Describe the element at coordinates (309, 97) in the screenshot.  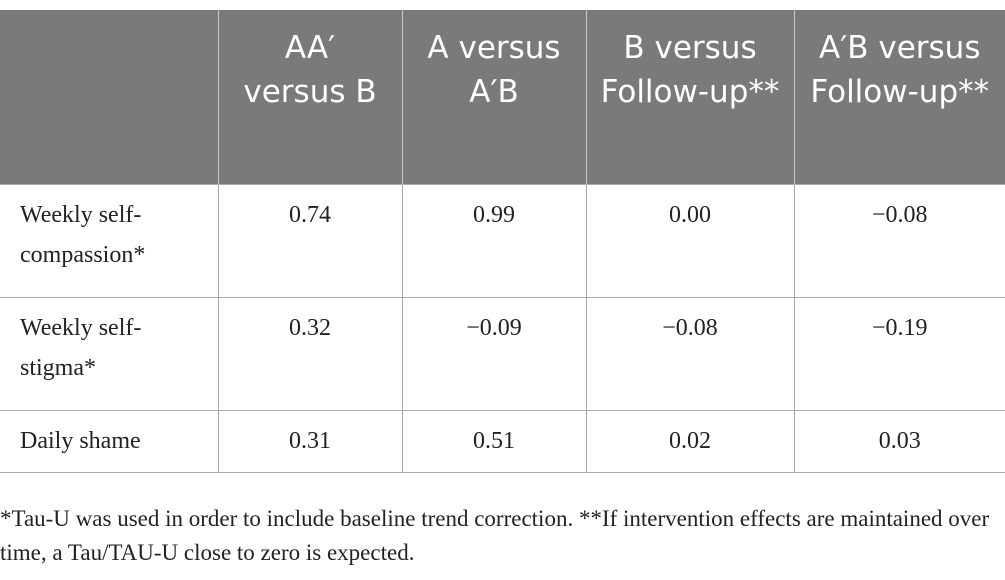
I see `header-aa-vs-b: AA′ versus B` at that location.